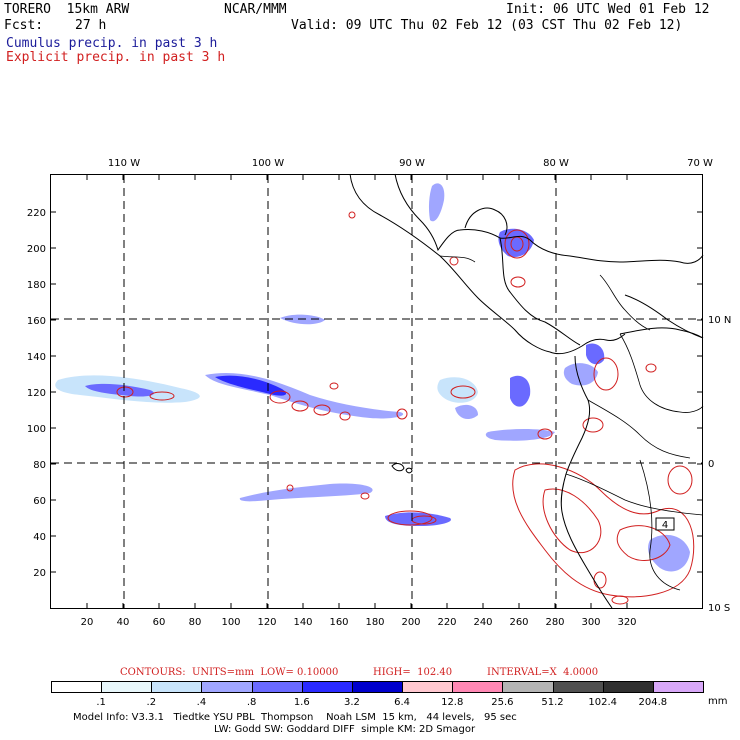  What do you see at coordinates (572, 521) in the screenshot?
I see `contour-andes-inner` at bounding box center [572, 521].